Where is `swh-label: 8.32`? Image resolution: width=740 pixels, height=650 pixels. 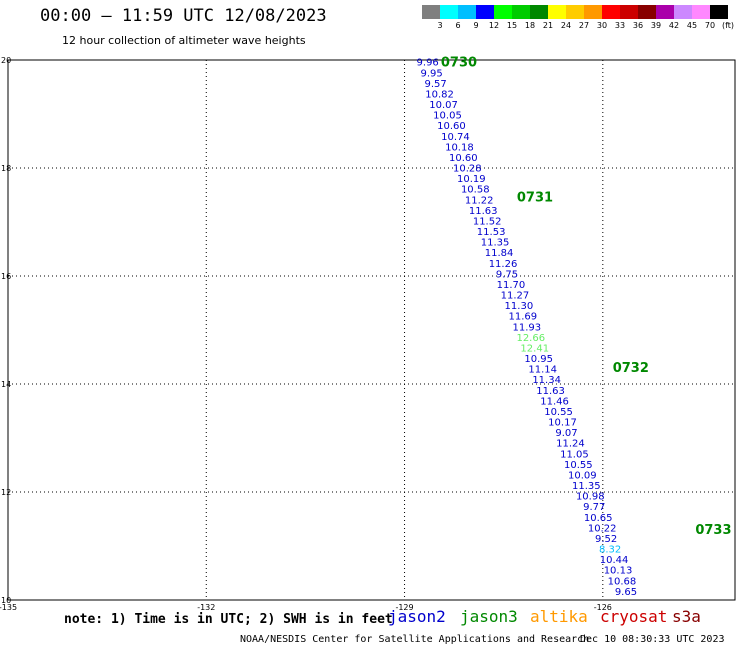
swh-label: 8.32 is located at coordinates (610, 550).